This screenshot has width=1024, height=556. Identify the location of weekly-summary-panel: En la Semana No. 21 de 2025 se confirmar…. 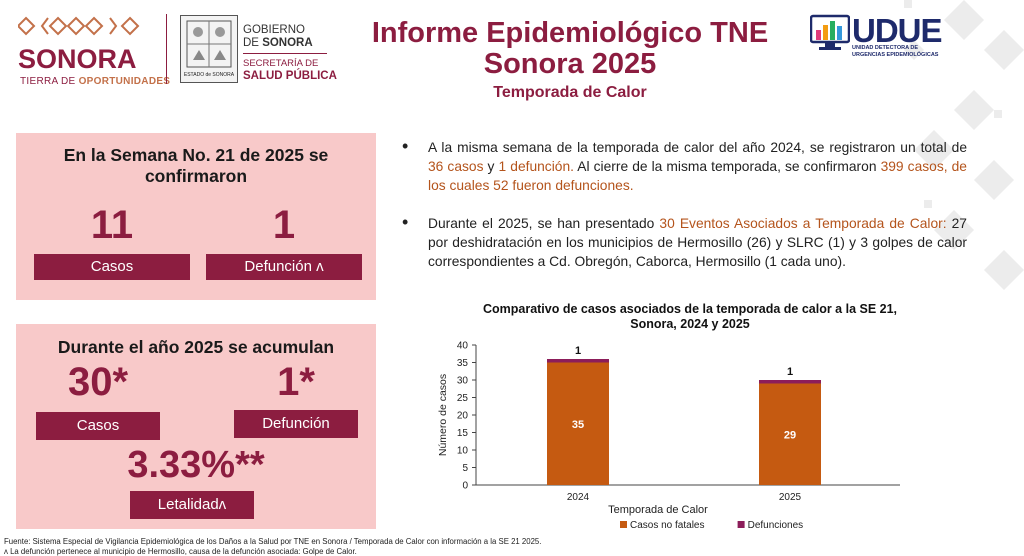
(196, 216).